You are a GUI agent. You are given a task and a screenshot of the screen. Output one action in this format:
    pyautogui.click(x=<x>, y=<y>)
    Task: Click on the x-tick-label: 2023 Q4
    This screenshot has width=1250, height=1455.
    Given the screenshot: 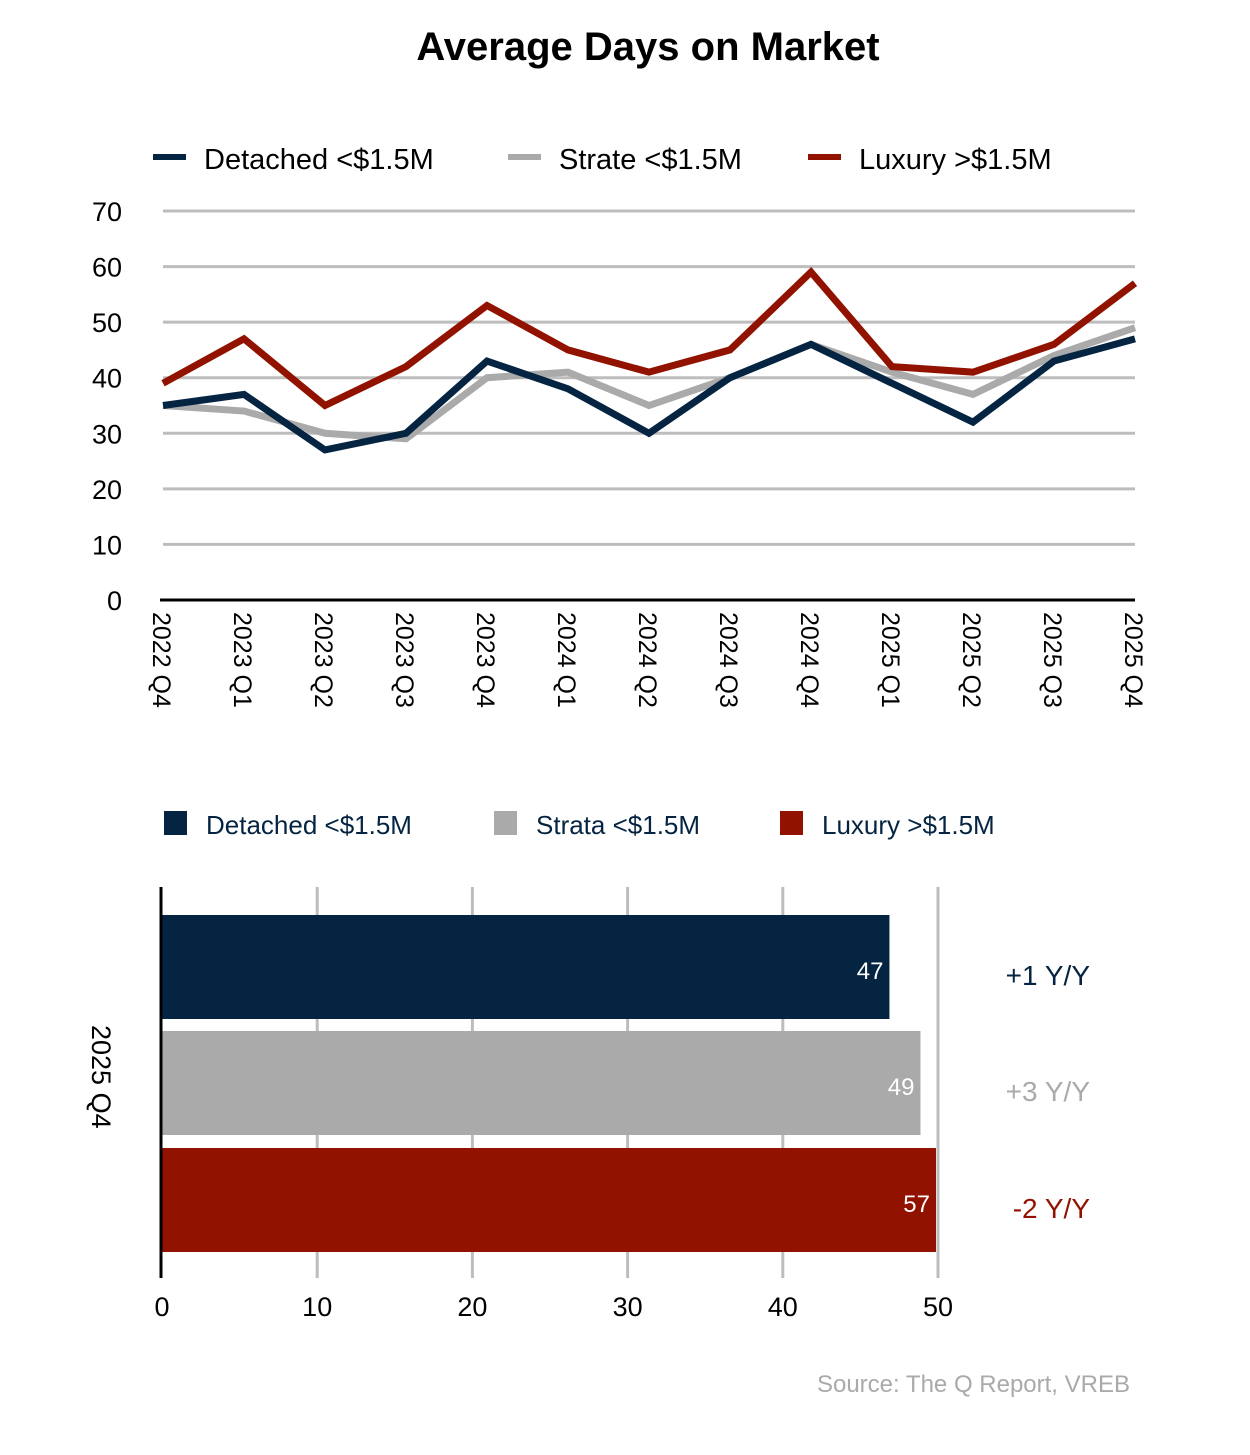 What is the action you would take?
    pyautogui.click(x=485, y=660)
    